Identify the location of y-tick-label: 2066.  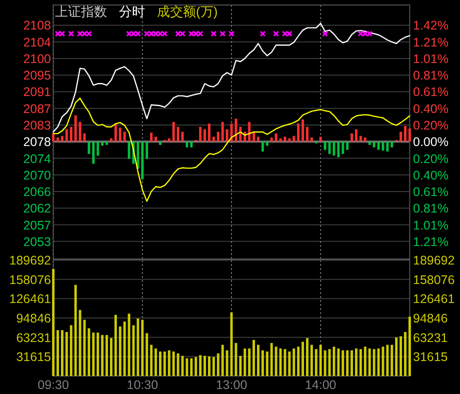
(37, 192).